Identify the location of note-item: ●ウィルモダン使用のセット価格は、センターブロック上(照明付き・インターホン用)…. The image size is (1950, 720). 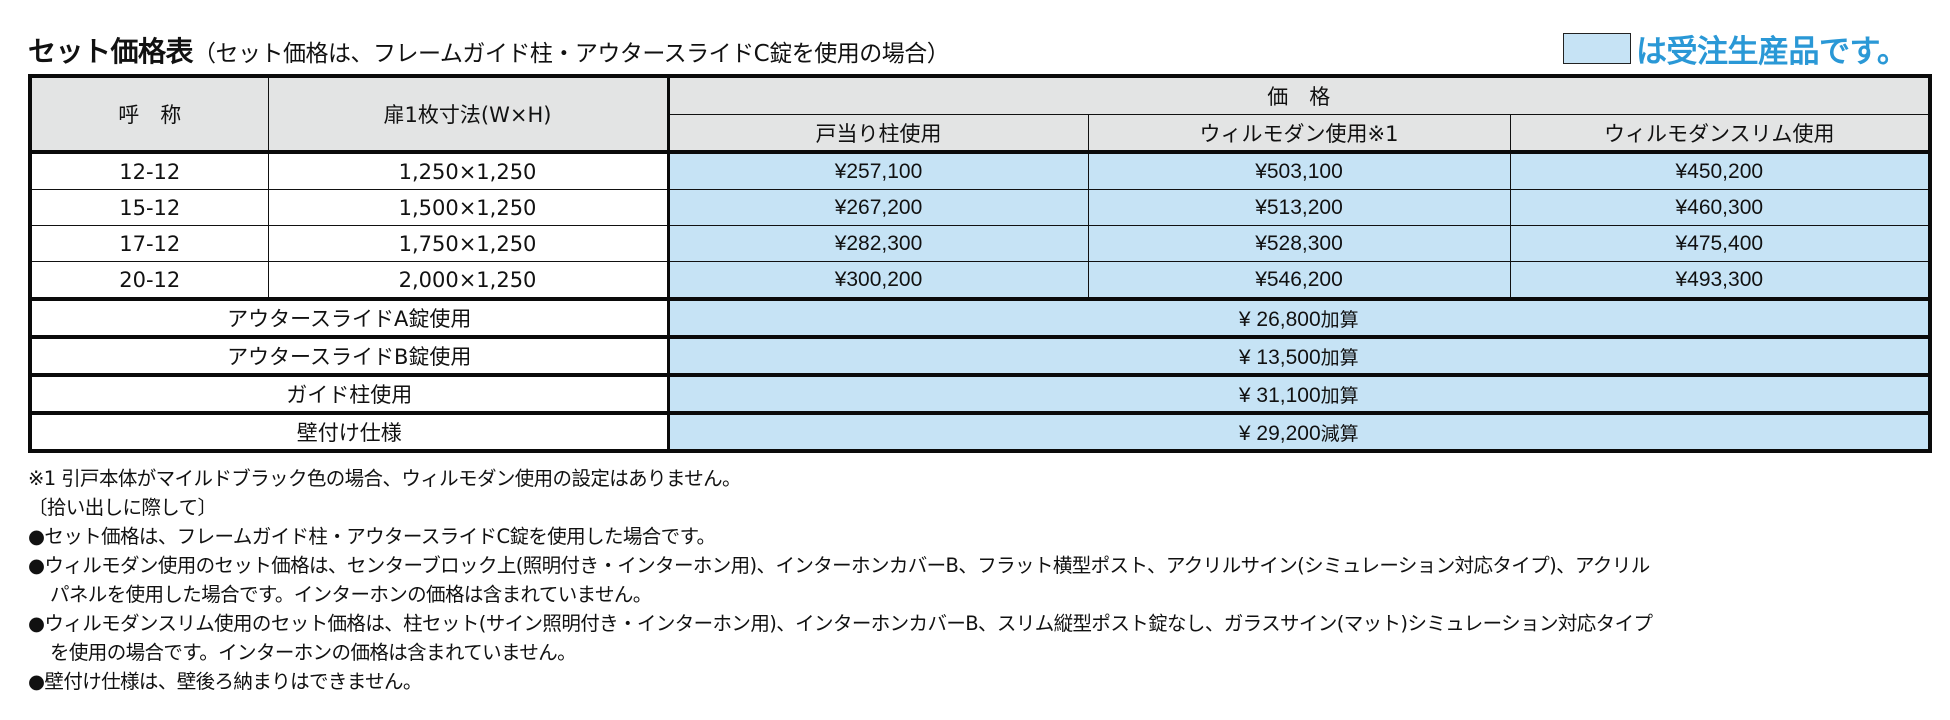
(839, 565).